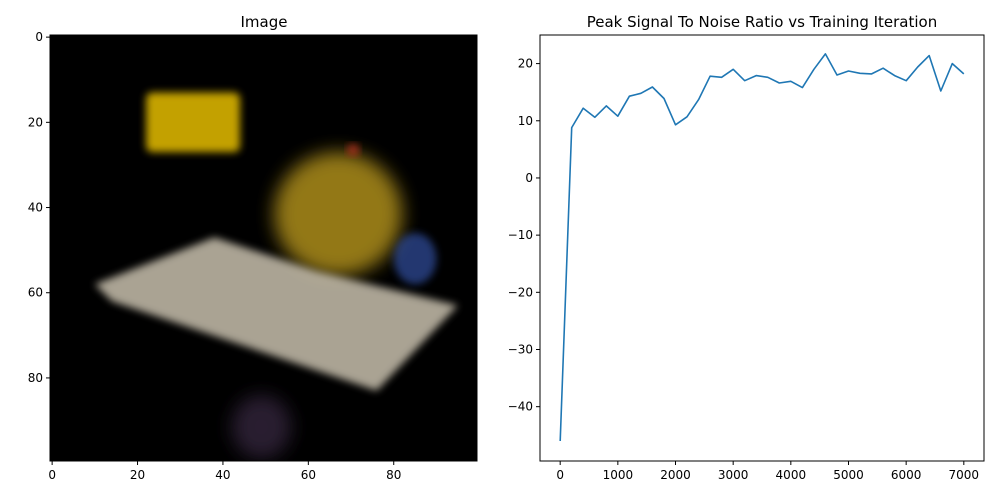 The width and height of the screenshot is (1000, 500). I want to click on chart-x-tick-label: 5000, so click(848, 475).